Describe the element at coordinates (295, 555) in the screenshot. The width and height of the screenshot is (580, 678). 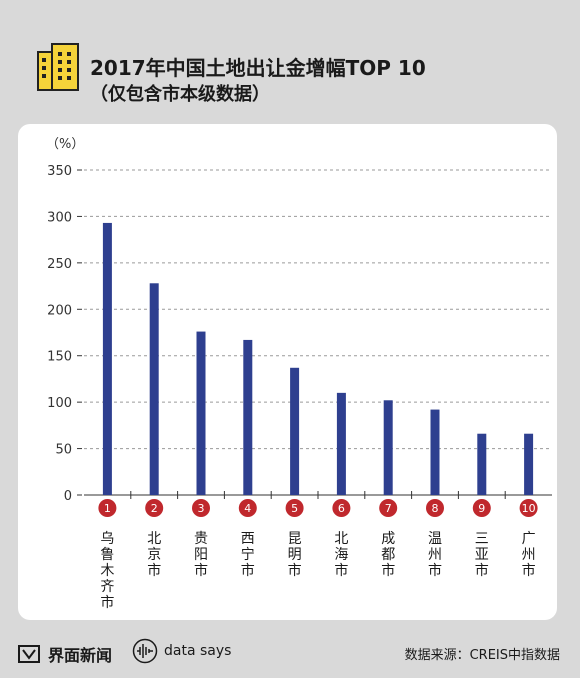
I see `x-tick-label: 昆明市` at that location.